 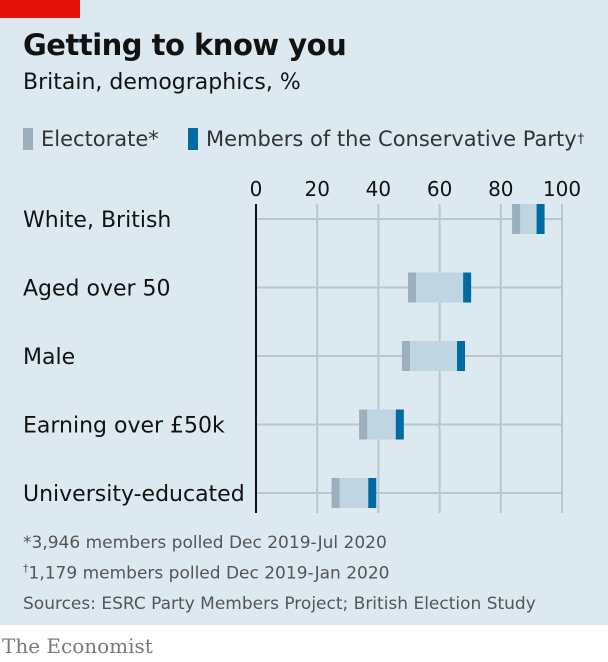 I want to click on x-tick-label-3: 60, so click(x=439, y=189).